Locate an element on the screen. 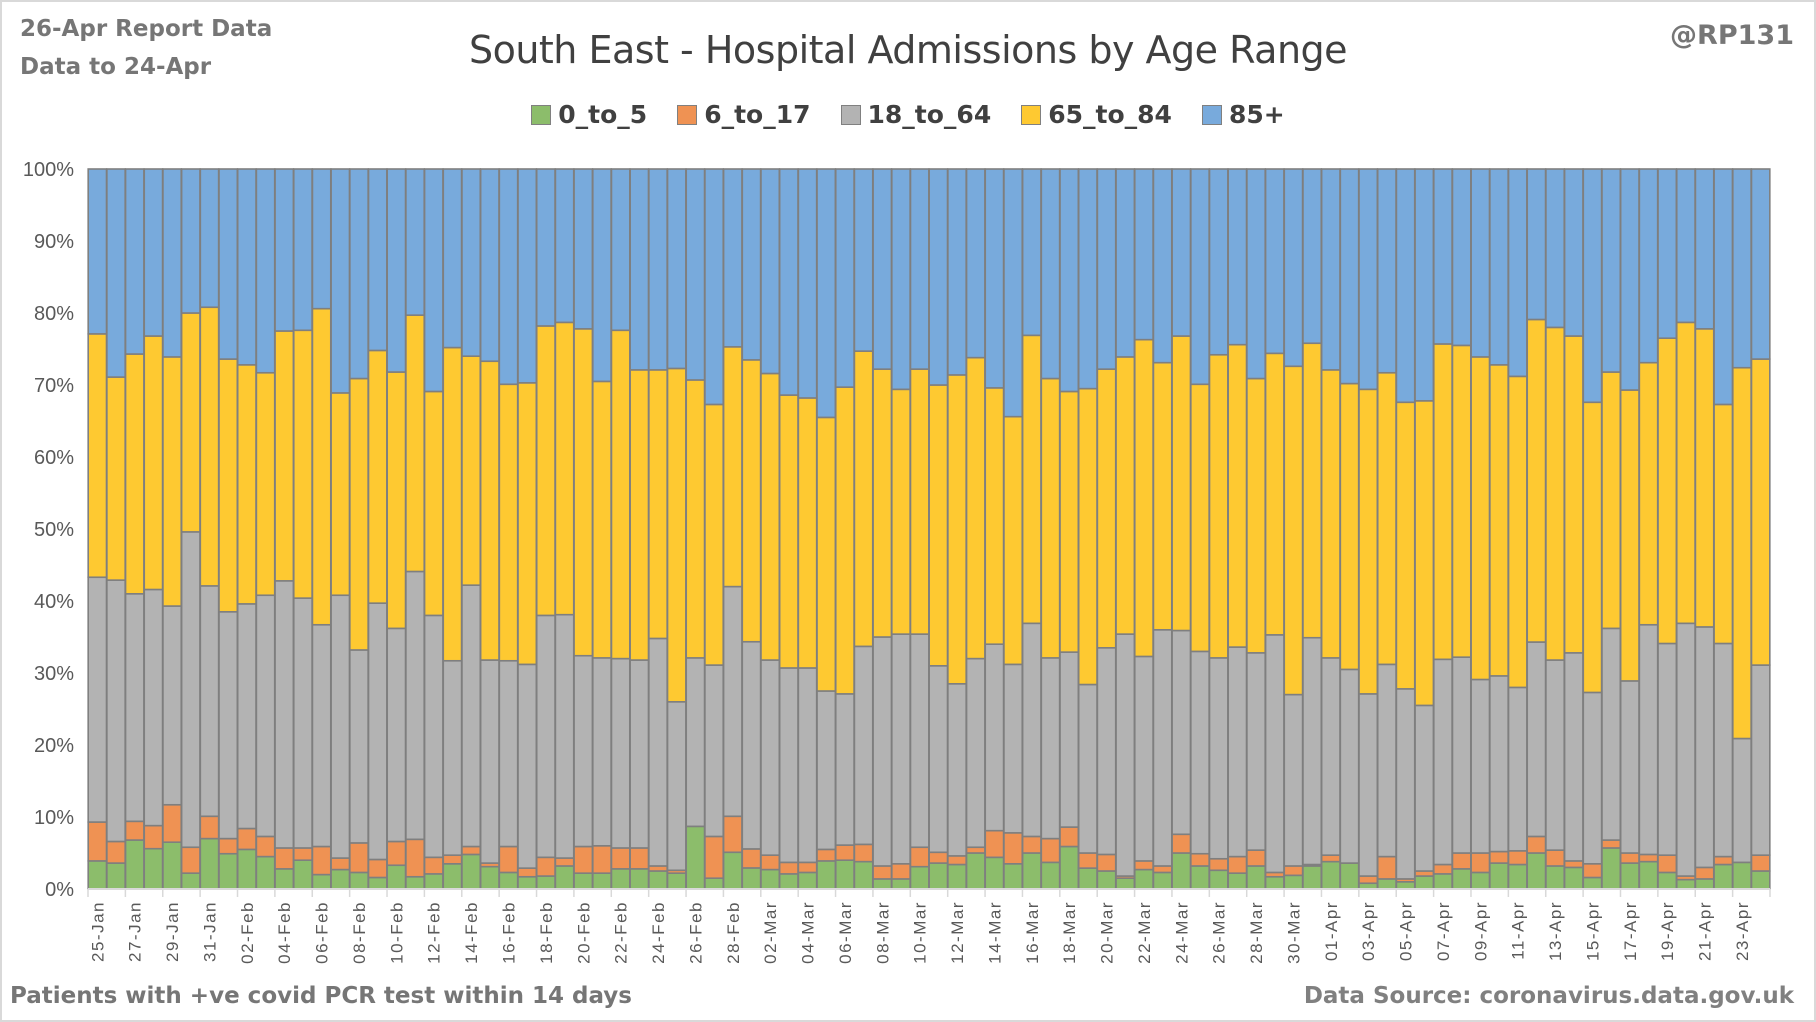 This screenshot has height=1022, width=1816. bar-segment-65-to-84-27-Jan is located at coordinates (134, 474).